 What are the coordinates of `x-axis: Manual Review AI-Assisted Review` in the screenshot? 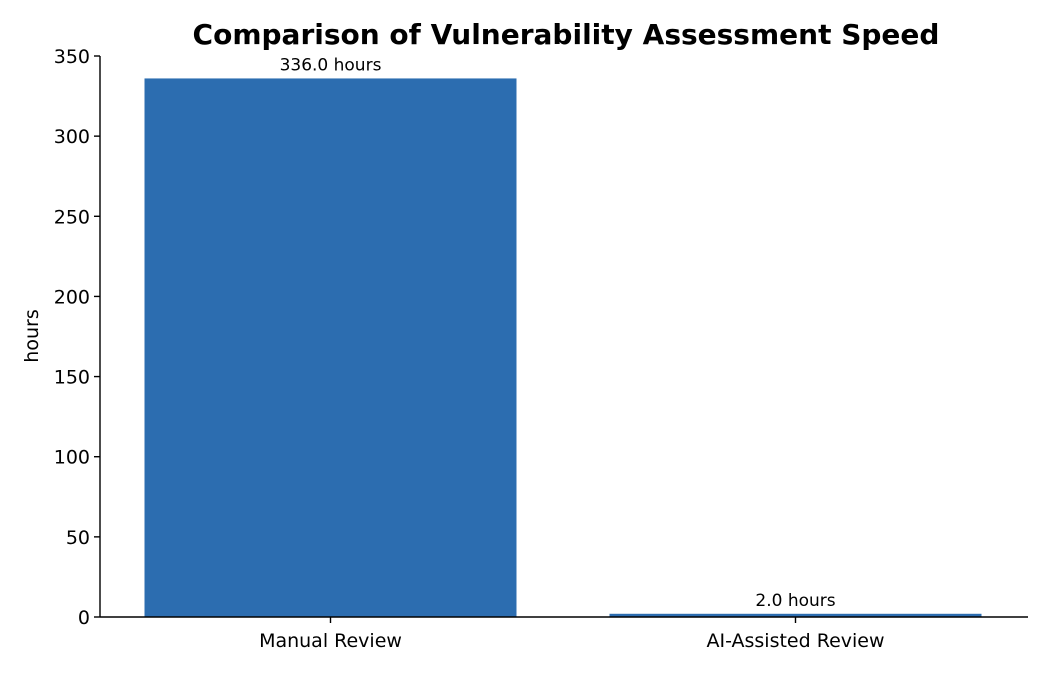 It's located at (564, 634).